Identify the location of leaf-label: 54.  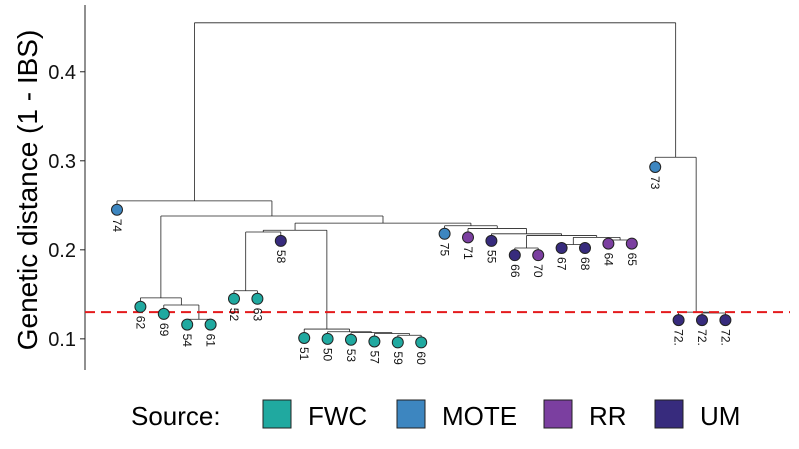
(187, 341).